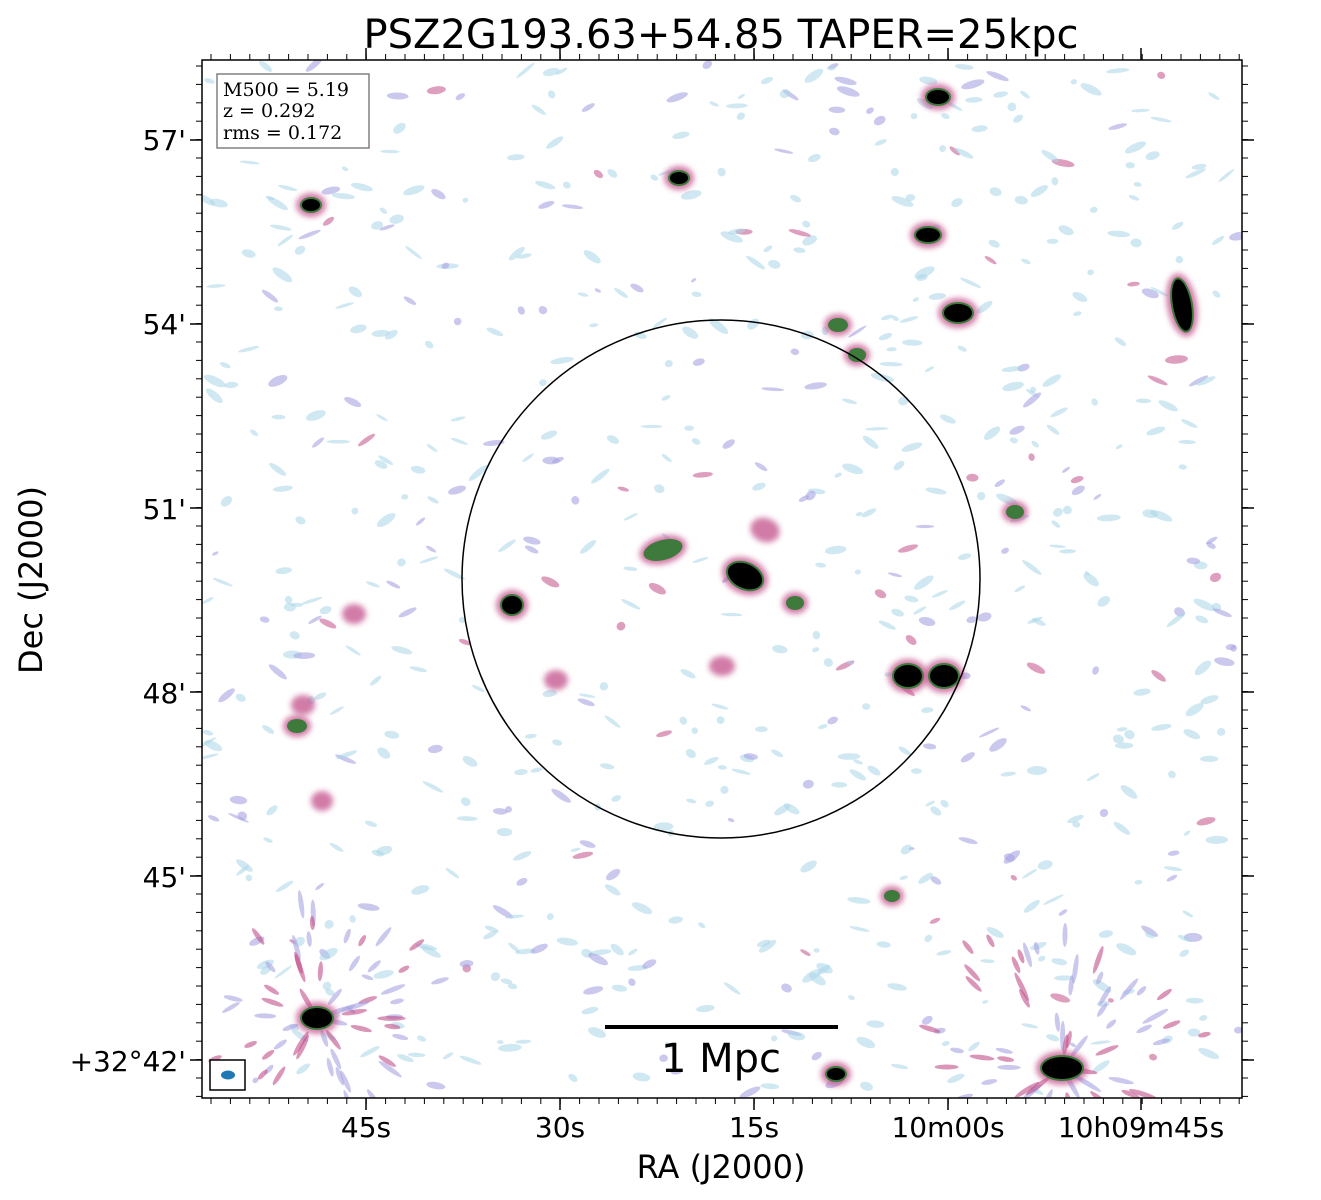 The height and width of the screenshot is (1200, 1321). Describe the element at coordinates (721, 1167) in the screenshot. I see `x-axis-label: RA (J2000)` at that location.